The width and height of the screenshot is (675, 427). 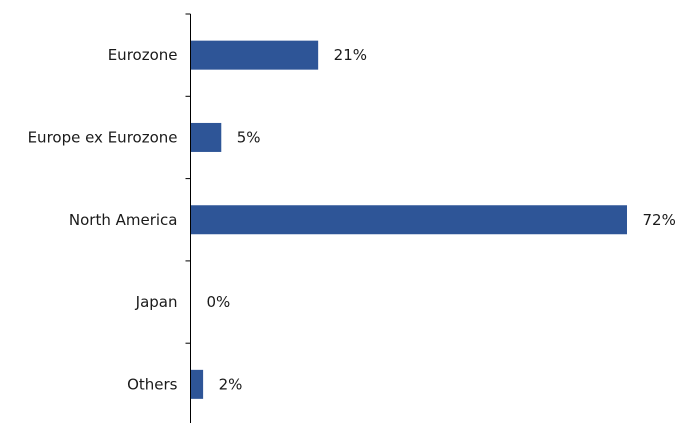 What do you see at coordinates (254, 55) in the screenshot?
I see `bar-eurozone` at bounding box center [254, 55].